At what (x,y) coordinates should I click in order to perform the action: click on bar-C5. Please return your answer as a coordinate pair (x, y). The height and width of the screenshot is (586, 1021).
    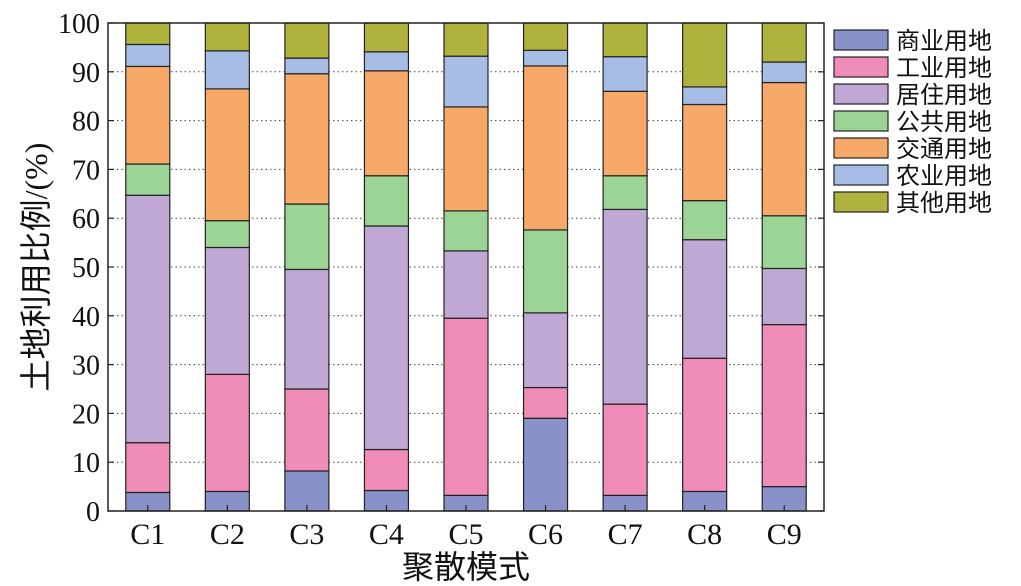
    Looking at the image, I should click on (466, 267).